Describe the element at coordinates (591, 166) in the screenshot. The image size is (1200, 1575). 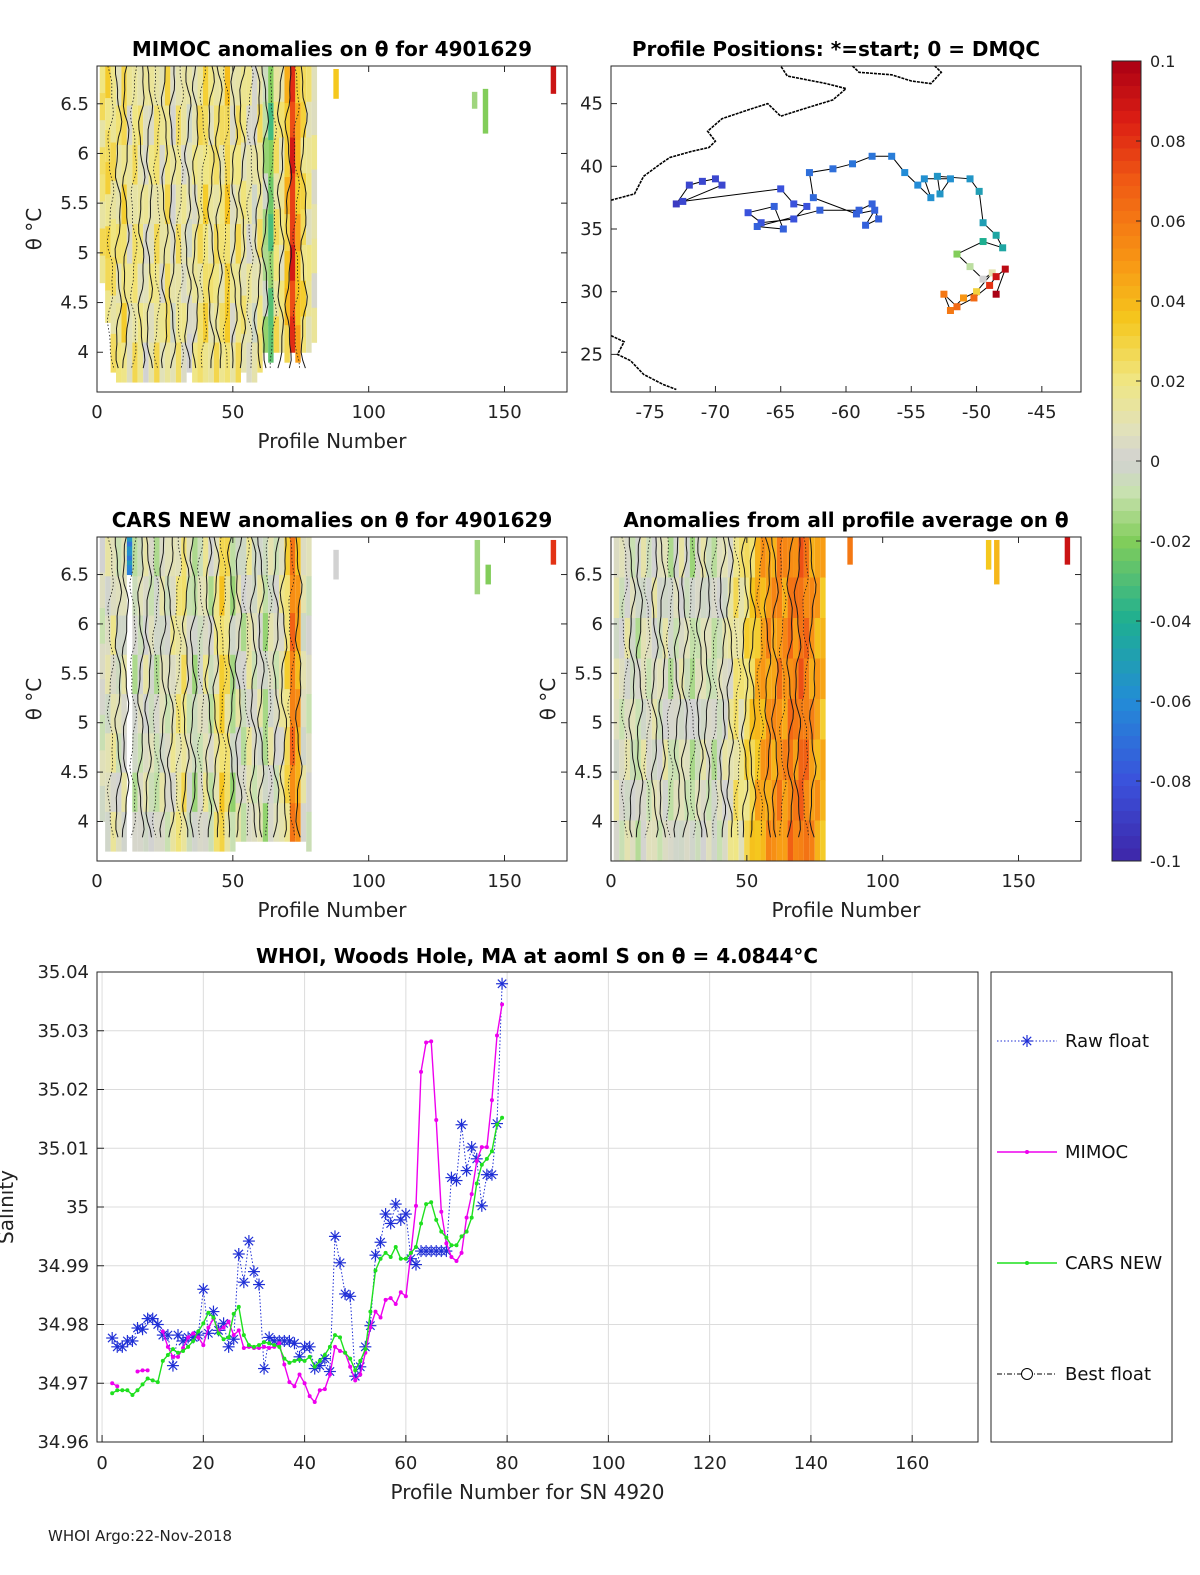
I see `map-ytick-label: 40` at that location.